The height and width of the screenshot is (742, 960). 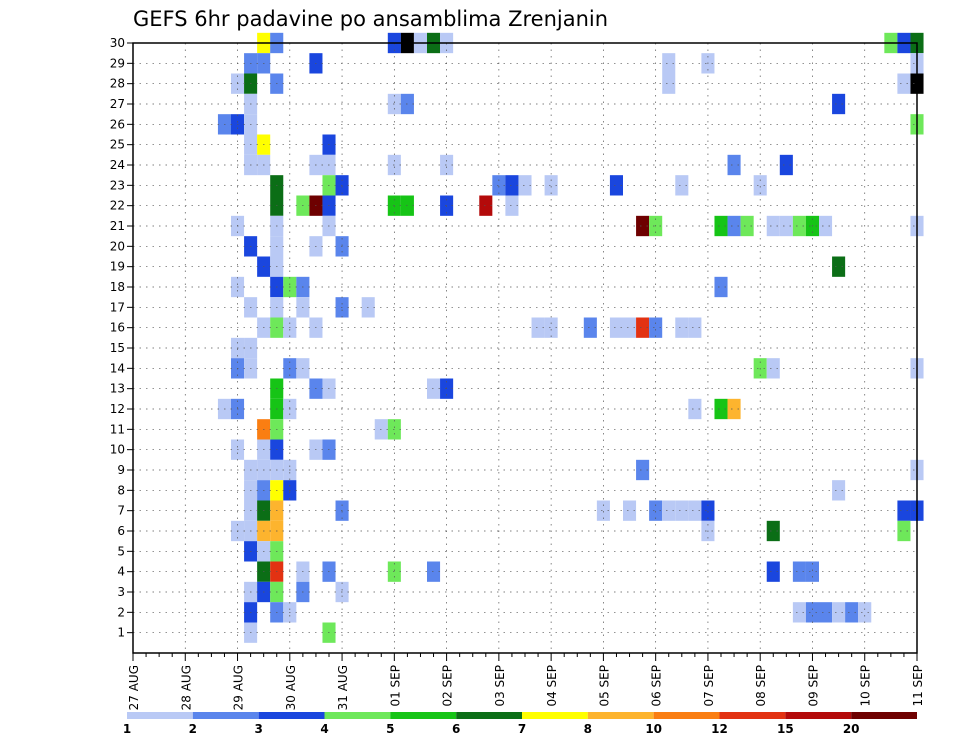 I want to click on y-tick-label: 13, so click(x=117, y=389).